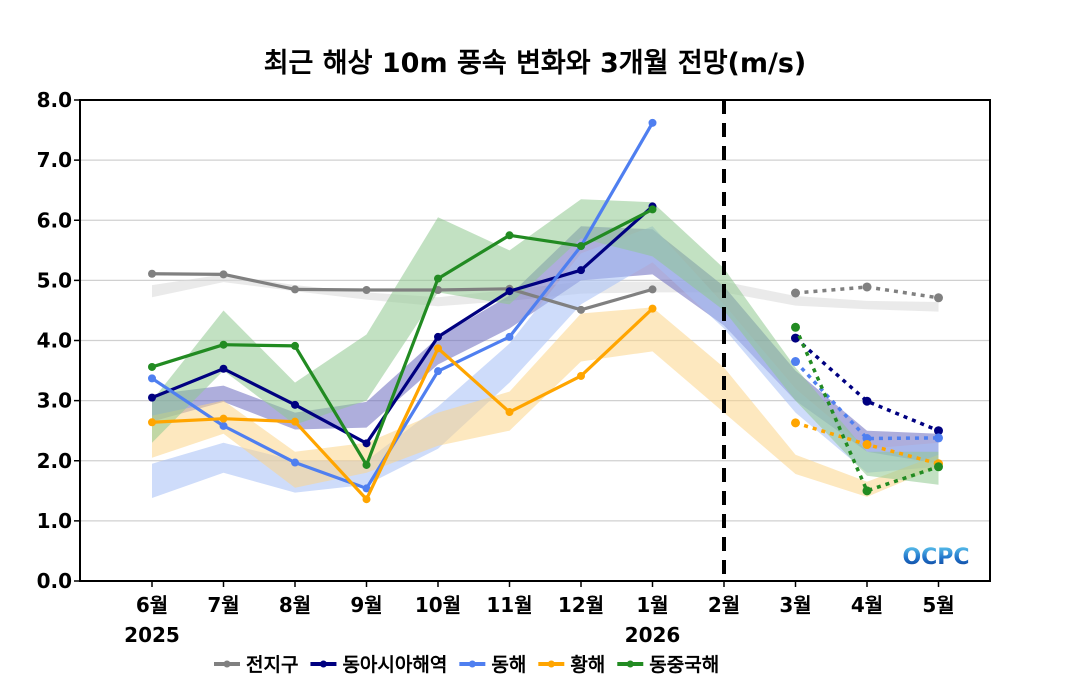  Describe the element at coordinates (54, 160) in the screenshot. I see `y-tick-label: 7.0` at that location.